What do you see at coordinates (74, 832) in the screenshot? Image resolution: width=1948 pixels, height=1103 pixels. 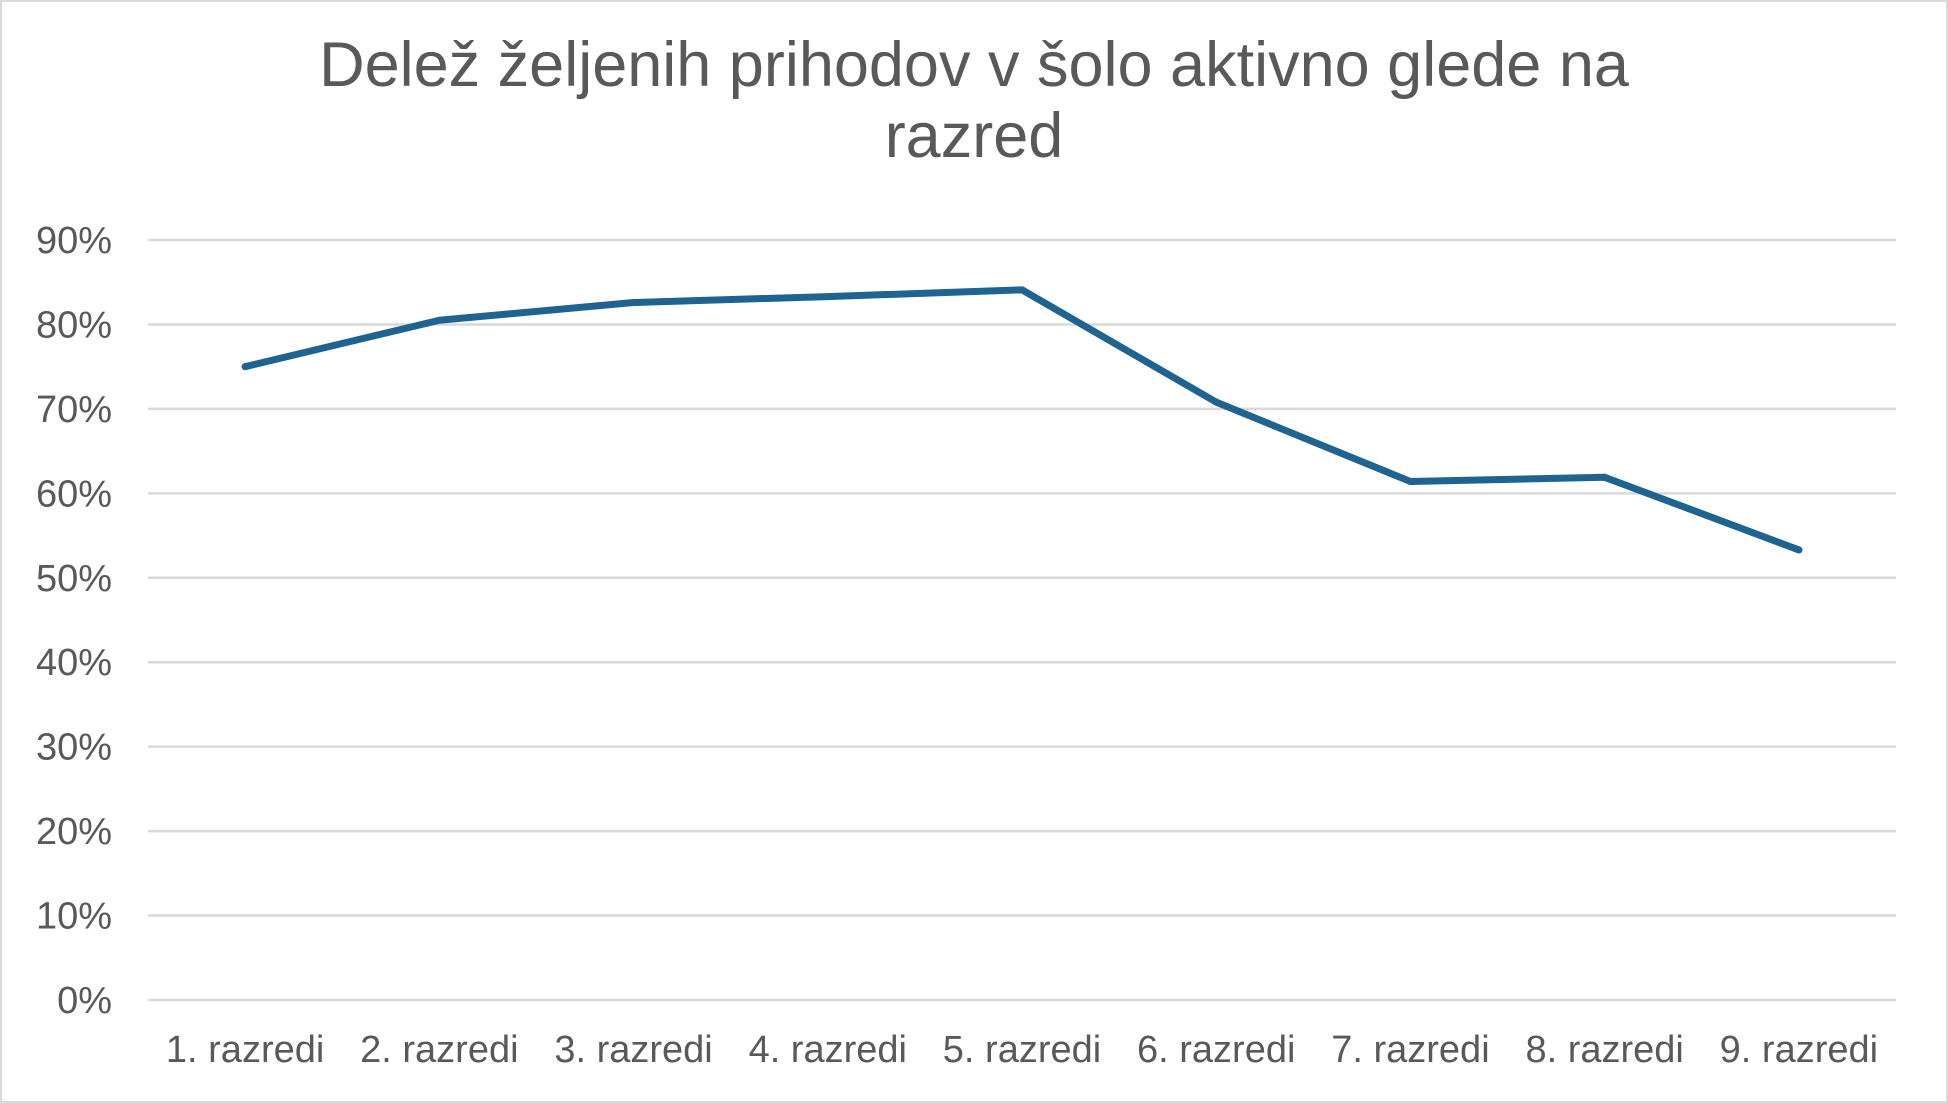 I see `y-tick-label: 20%` at bounding box center [74, 832].